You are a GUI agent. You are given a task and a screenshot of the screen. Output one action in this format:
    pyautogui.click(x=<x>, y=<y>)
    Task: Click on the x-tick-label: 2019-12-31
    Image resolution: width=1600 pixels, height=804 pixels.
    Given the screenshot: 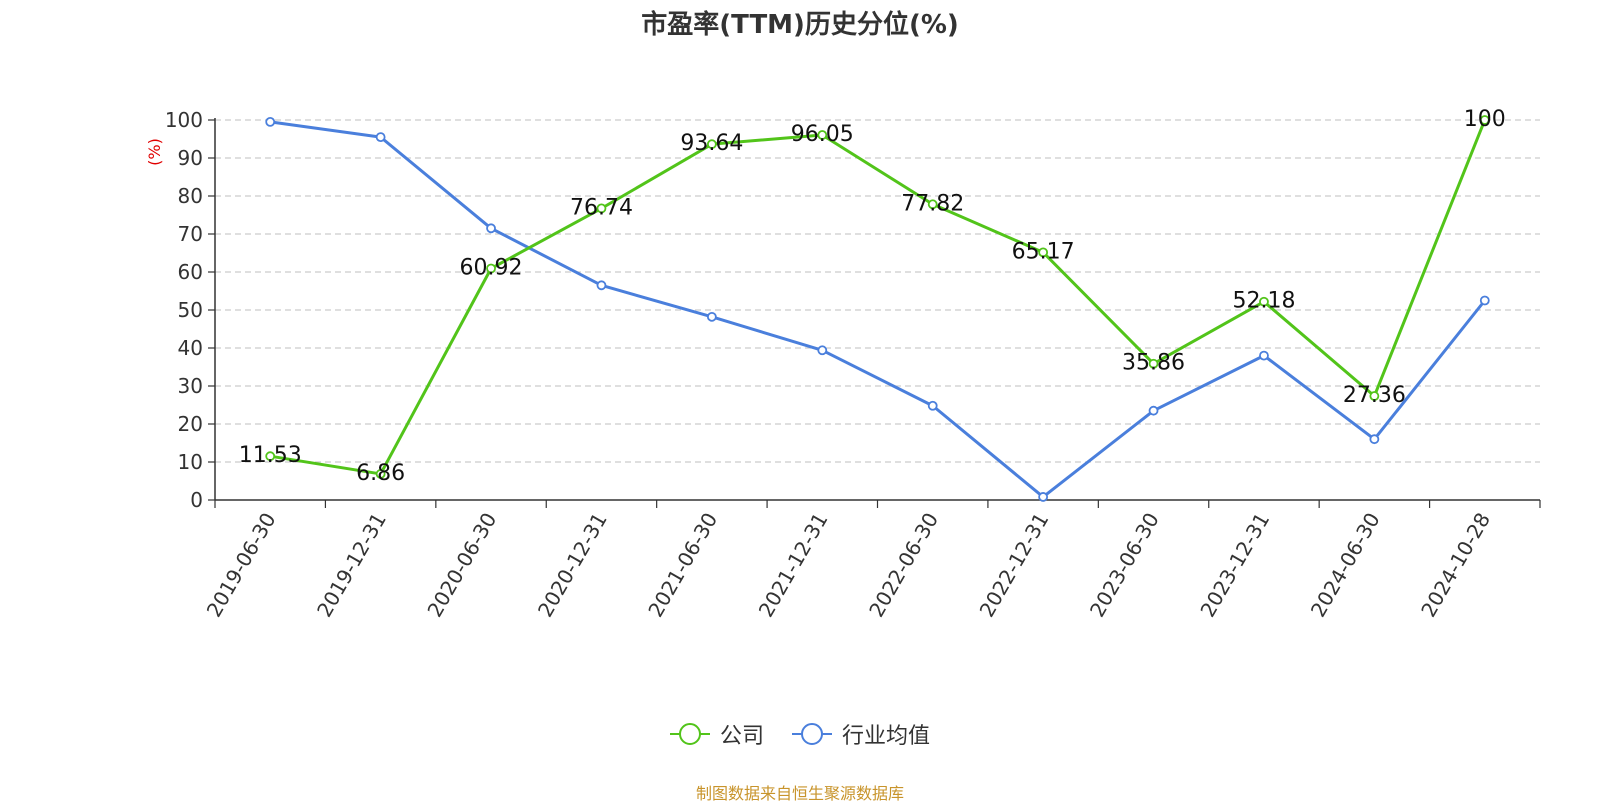 What is the action you would take?
    pyautogui.click(x=351, y=565)
    